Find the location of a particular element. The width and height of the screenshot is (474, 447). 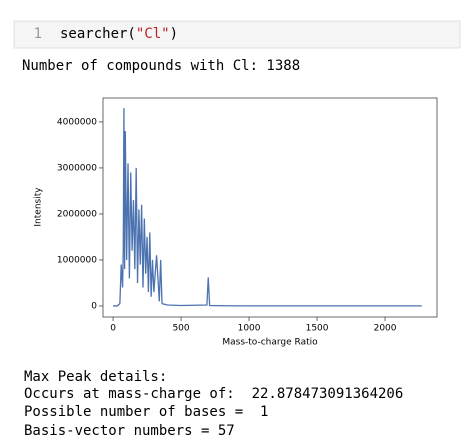

x-tick-label: 500 is located at coordinates (180, 329).